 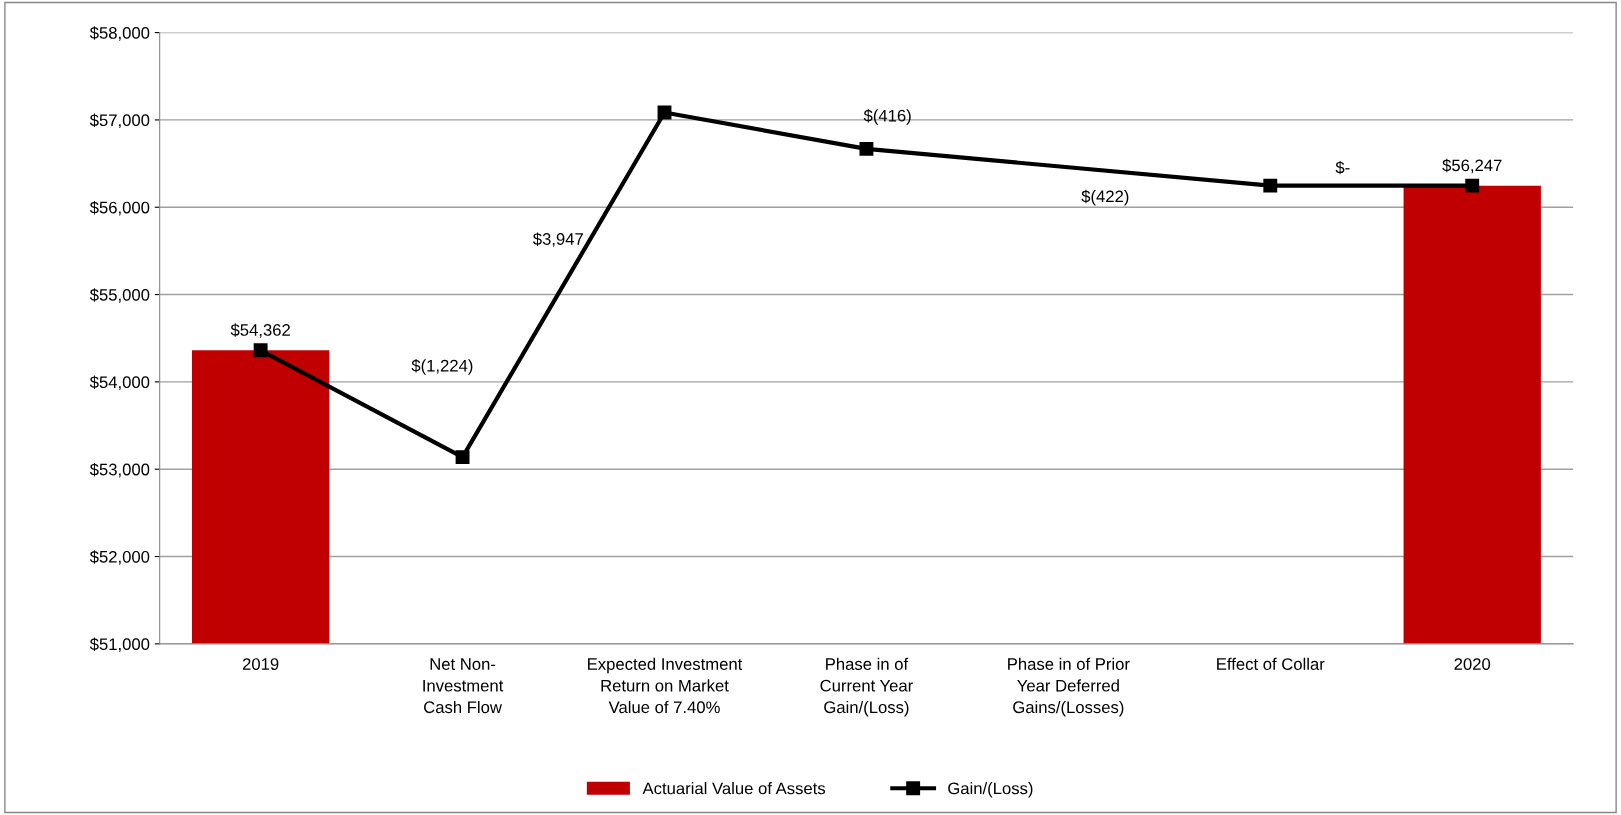 I want to click on annotation: $3,947, so click(x=557, y=239).